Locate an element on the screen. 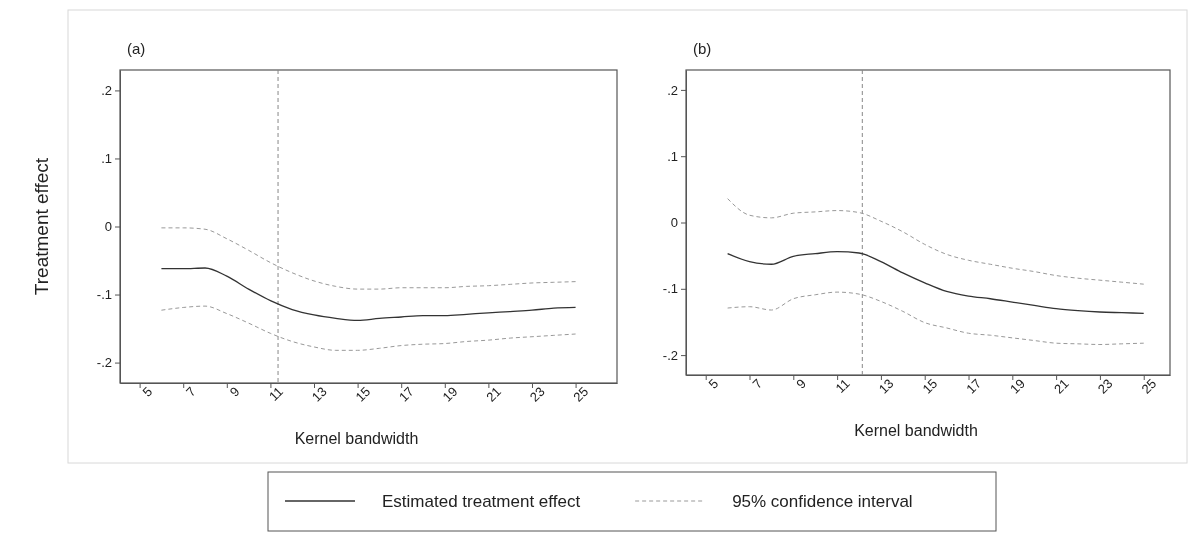  legend-label: Estimated treatment effect is located at coordinates (481, 501).